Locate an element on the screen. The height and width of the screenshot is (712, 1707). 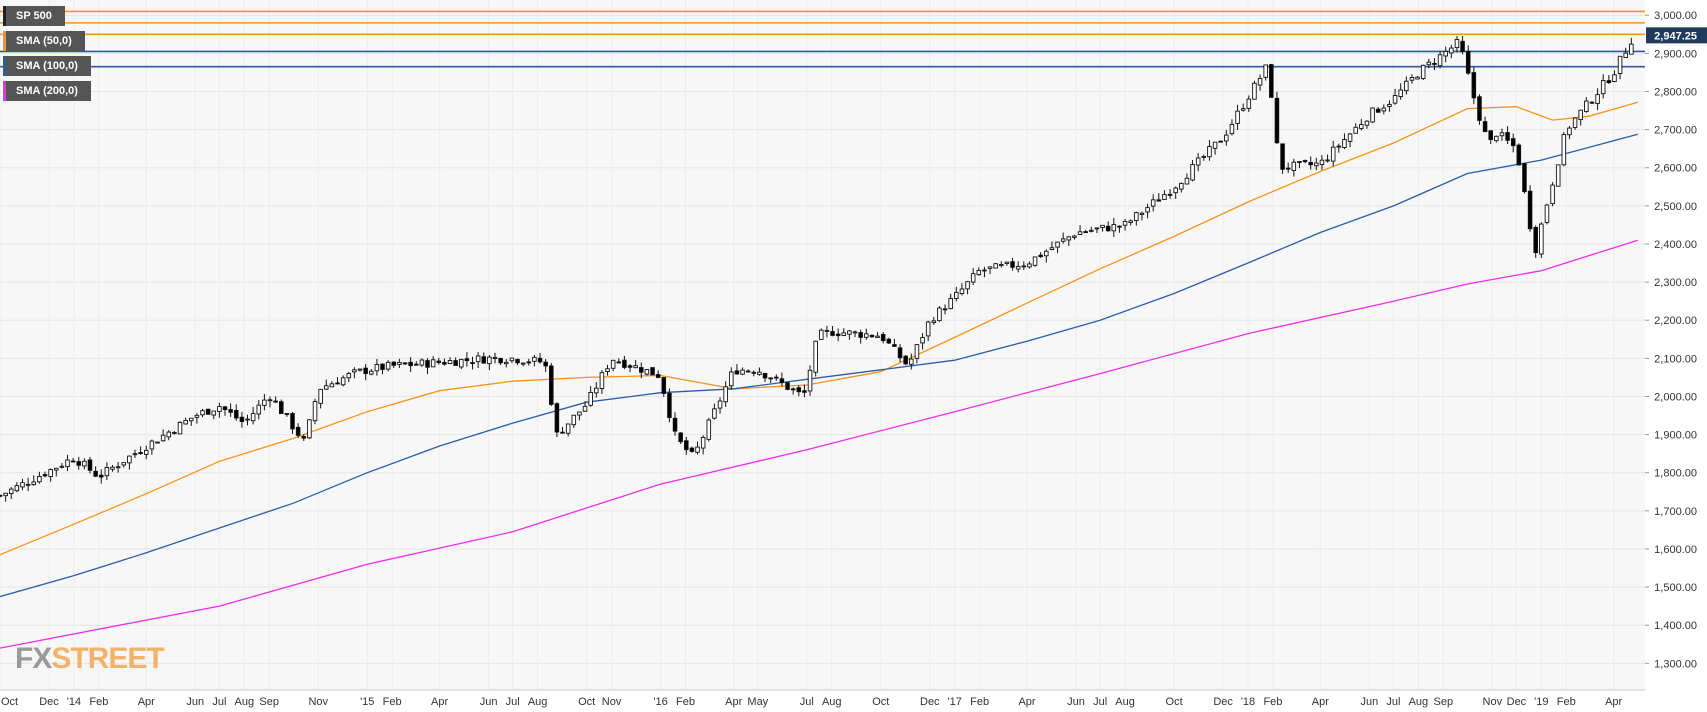
last-price-badge is located at coordinates (1676, 35).